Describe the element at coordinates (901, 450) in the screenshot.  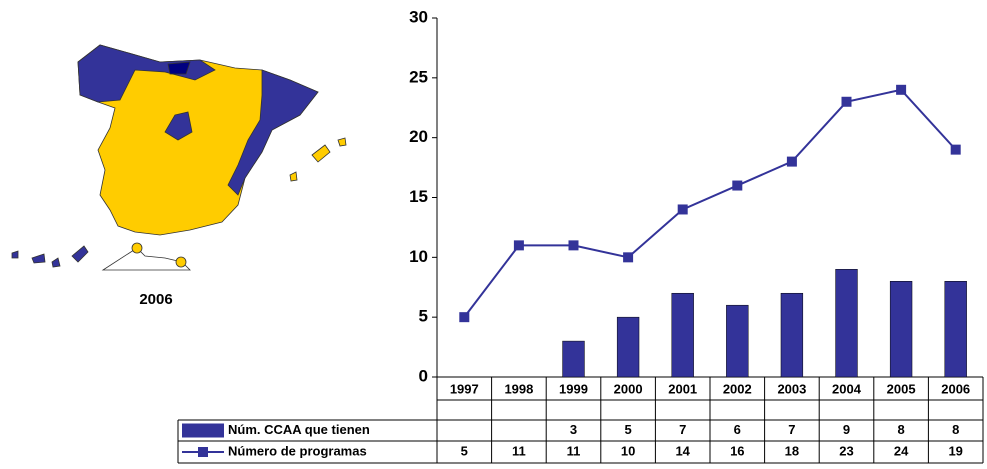
I see `table-cell: 24` at that location.